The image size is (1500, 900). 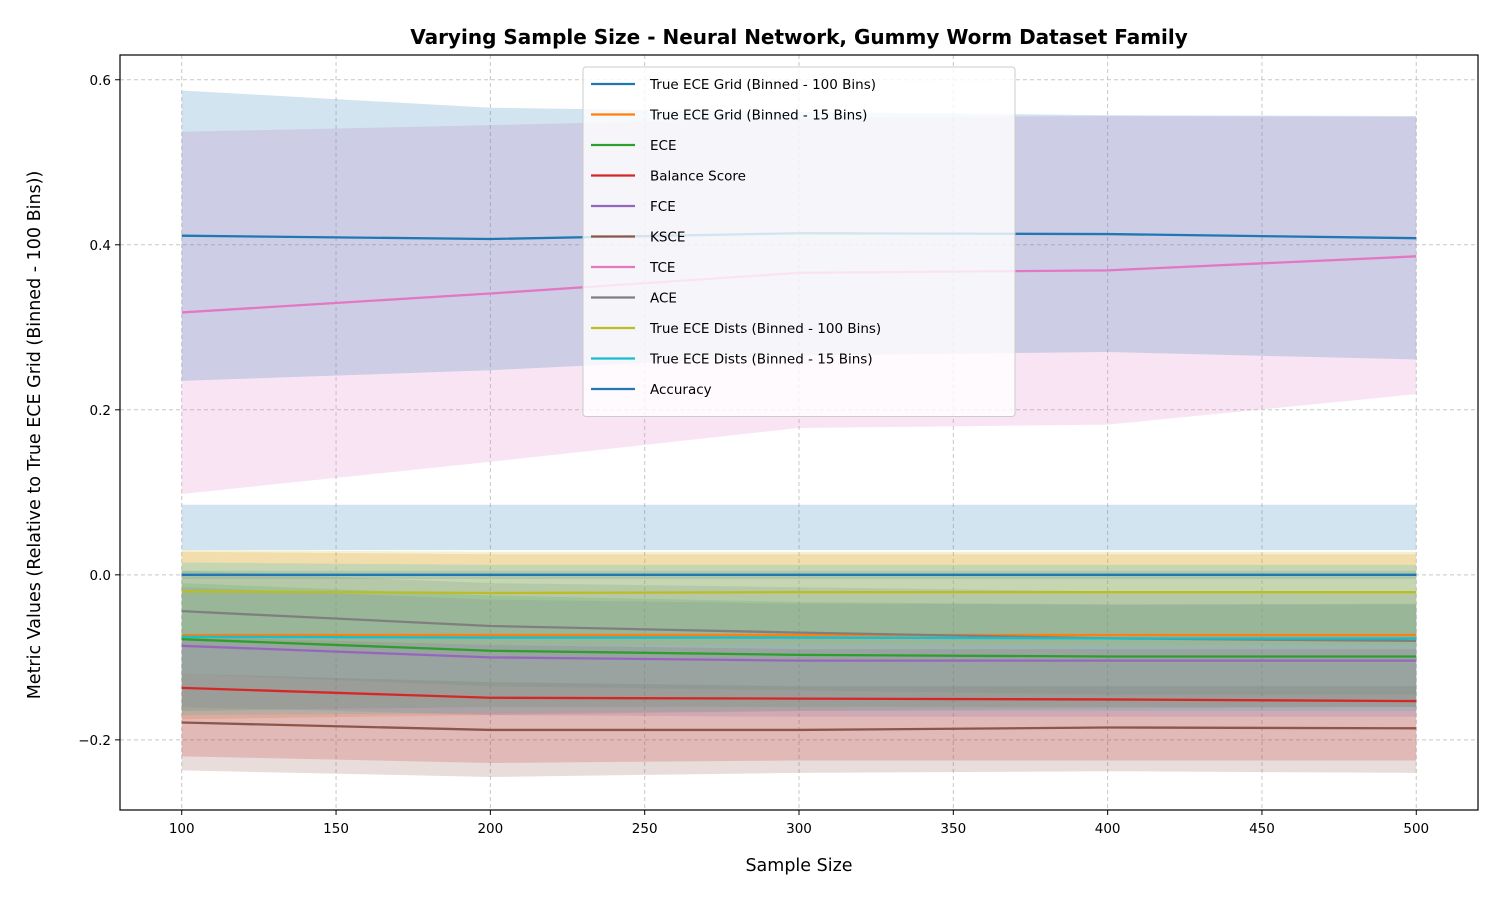 What do you see at coordinates (100, 246) in the screenshot?
I see `y-tick-label: 0.4` at bounding box center [100, 246].